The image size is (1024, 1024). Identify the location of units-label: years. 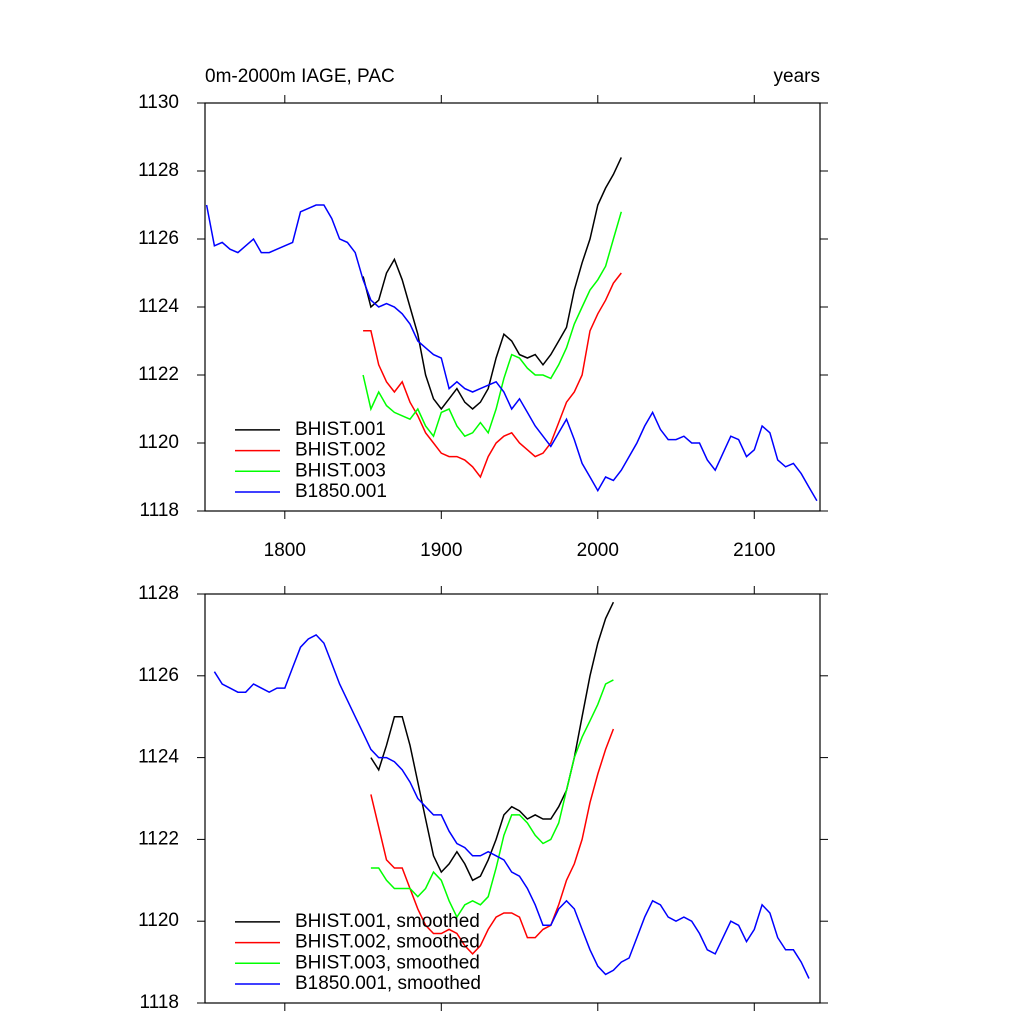
(797, 76).